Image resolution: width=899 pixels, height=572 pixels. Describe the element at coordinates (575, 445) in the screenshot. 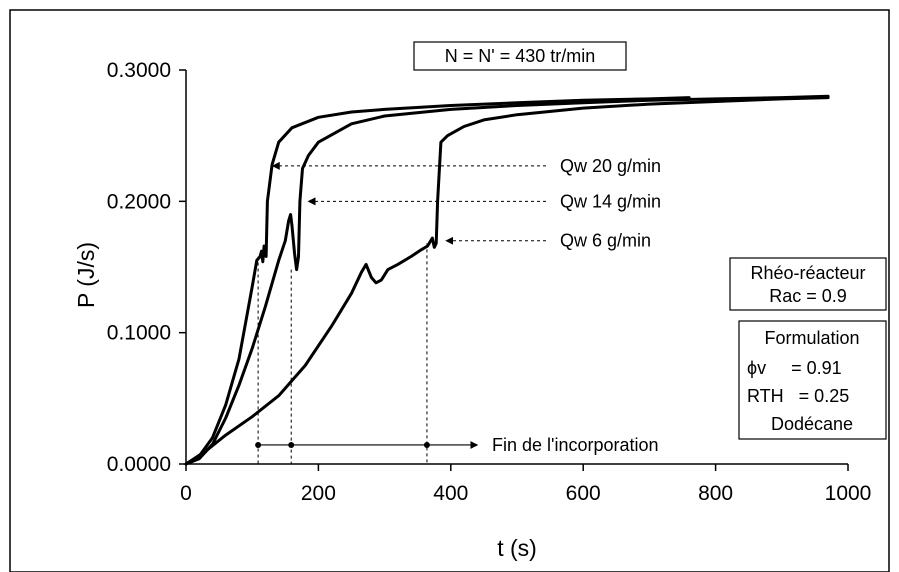

I see `incorporation-label: Fin de l'incorporation` at that location.